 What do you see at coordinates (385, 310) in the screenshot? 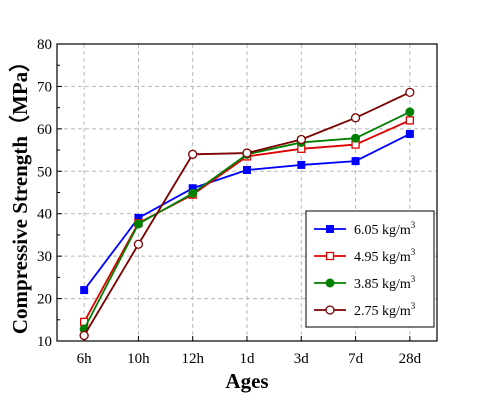
I see `legend-label: 2.75 kg/m3` at bounding box center [385, 310].